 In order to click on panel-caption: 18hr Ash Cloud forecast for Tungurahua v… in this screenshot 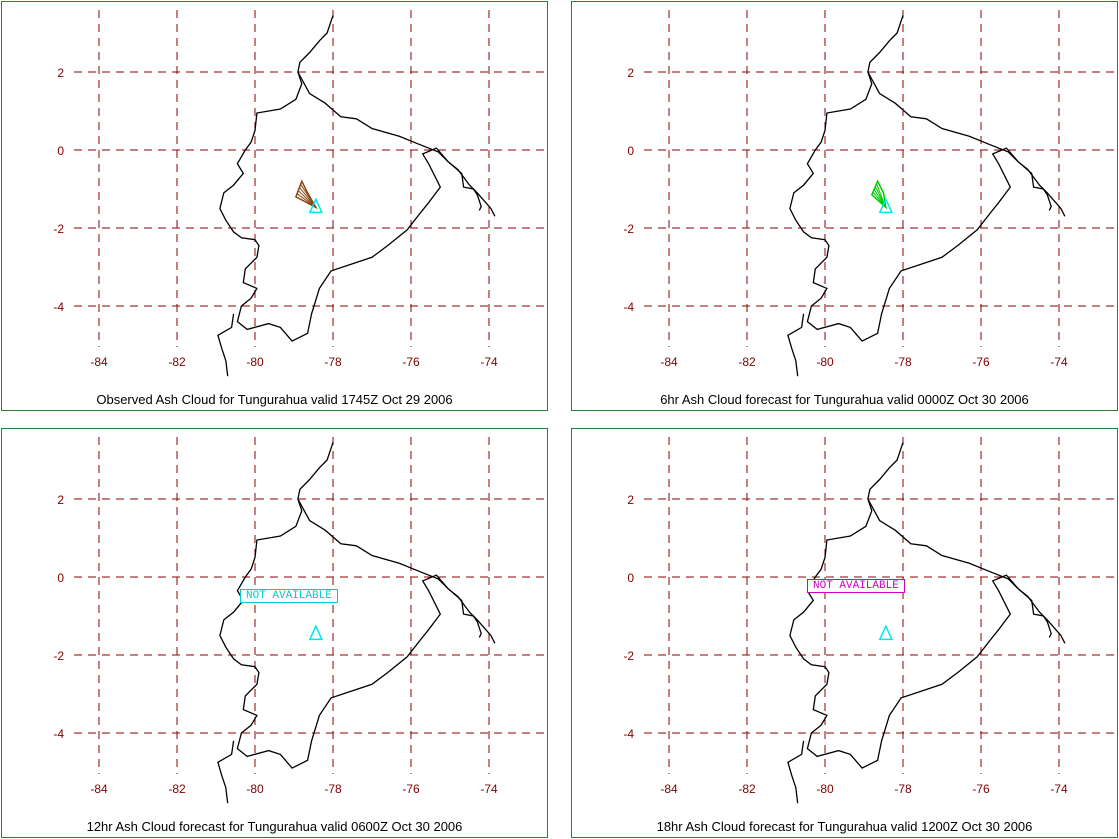, I will do `click(844, 826)`.